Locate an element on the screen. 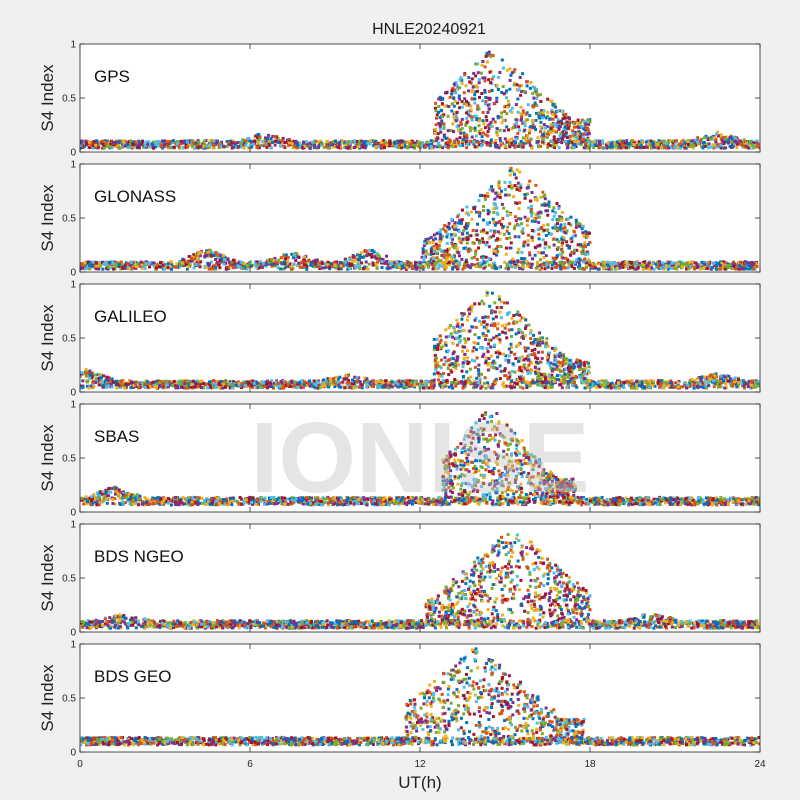 The height and width of the screenshot is (800, 800). scatter-series is located at coordinates (419, 218).